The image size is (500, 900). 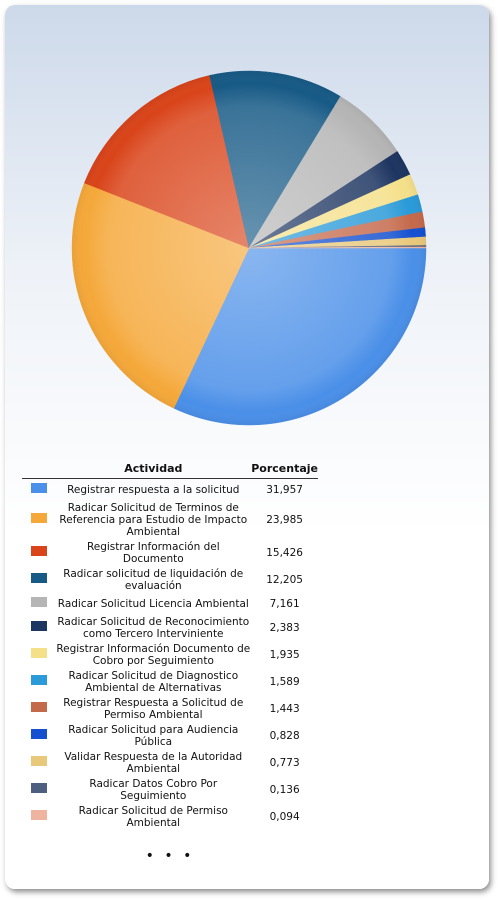 I want to click on legend-row: Registrar respuesta a la solicitud 31,957, so click(x=170, y=490).